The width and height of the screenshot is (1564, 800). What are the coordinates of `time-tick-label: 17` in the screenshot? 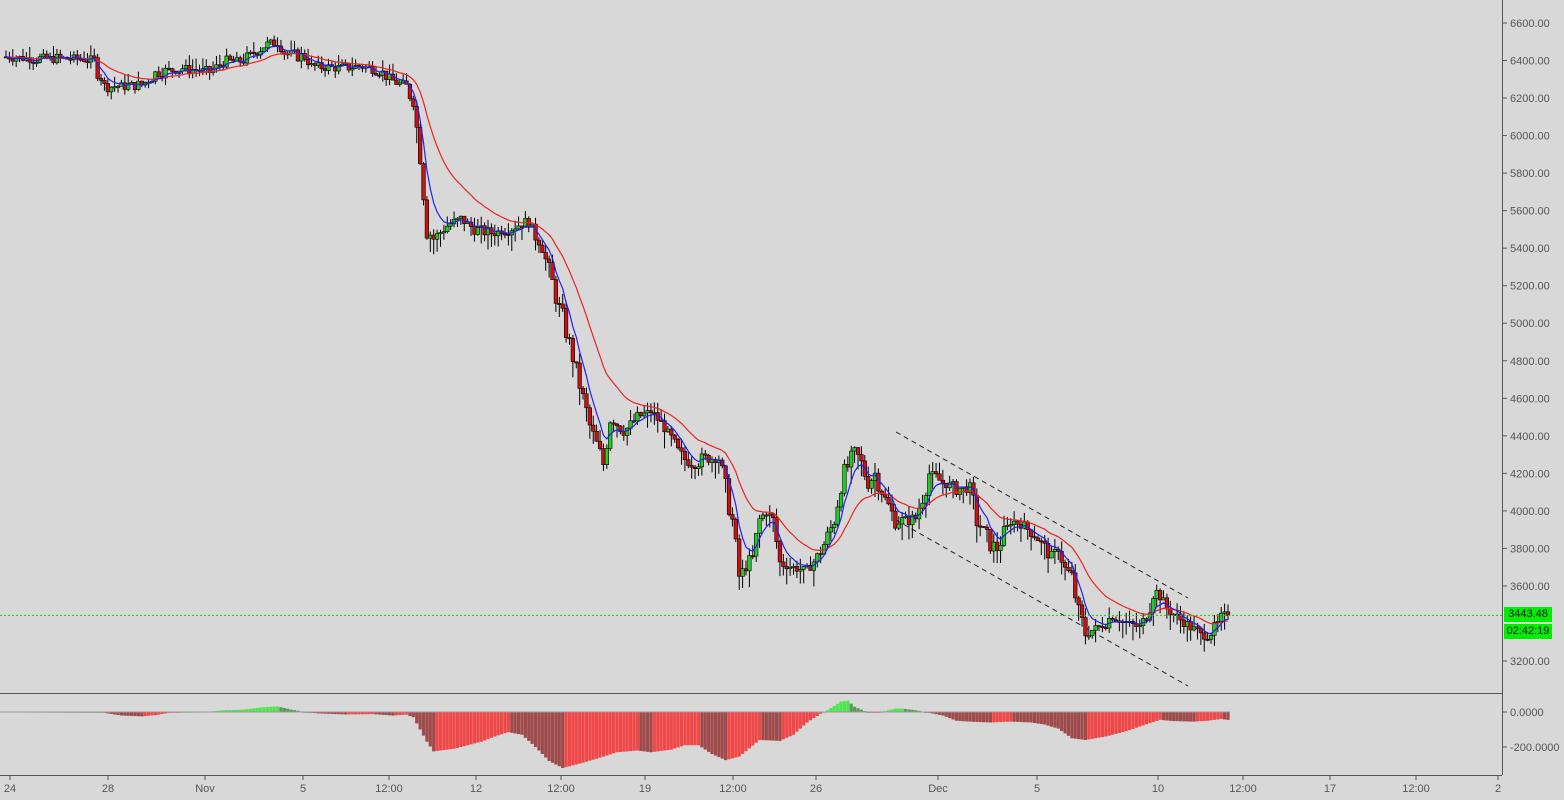 It's located at (1330, 789).